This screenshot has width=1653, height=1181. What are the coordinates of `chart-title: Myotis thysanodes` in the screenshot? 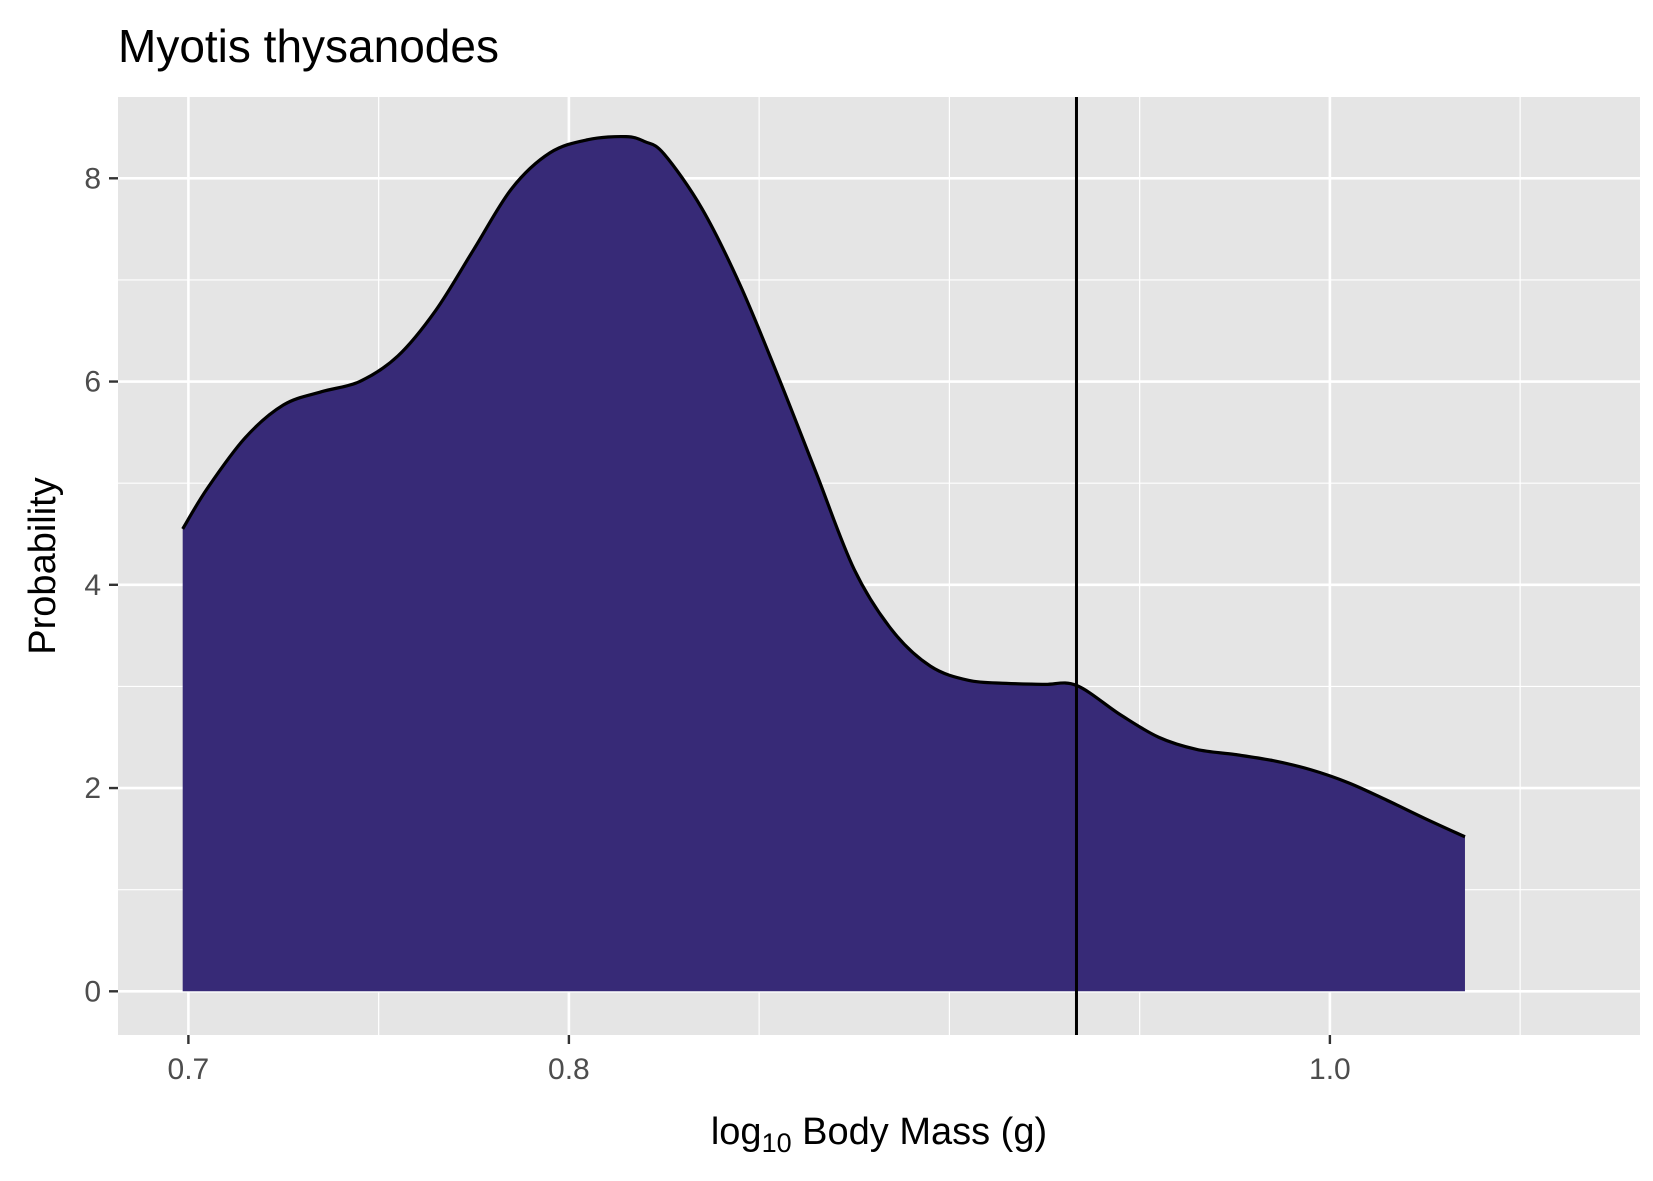 It's located at (308, 46).